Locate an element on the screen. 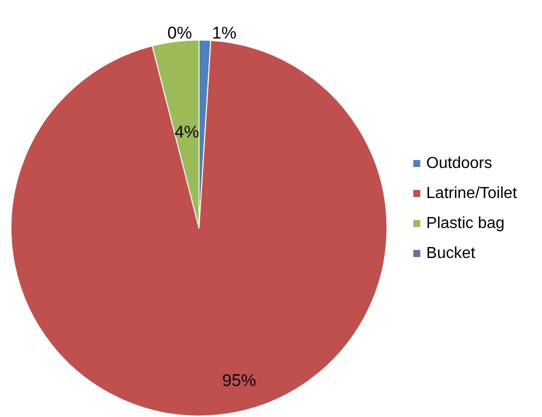 Image resolution: width=542 pixels, height=417 pixels. data-label: 4% is located at coordinates (187, 132).